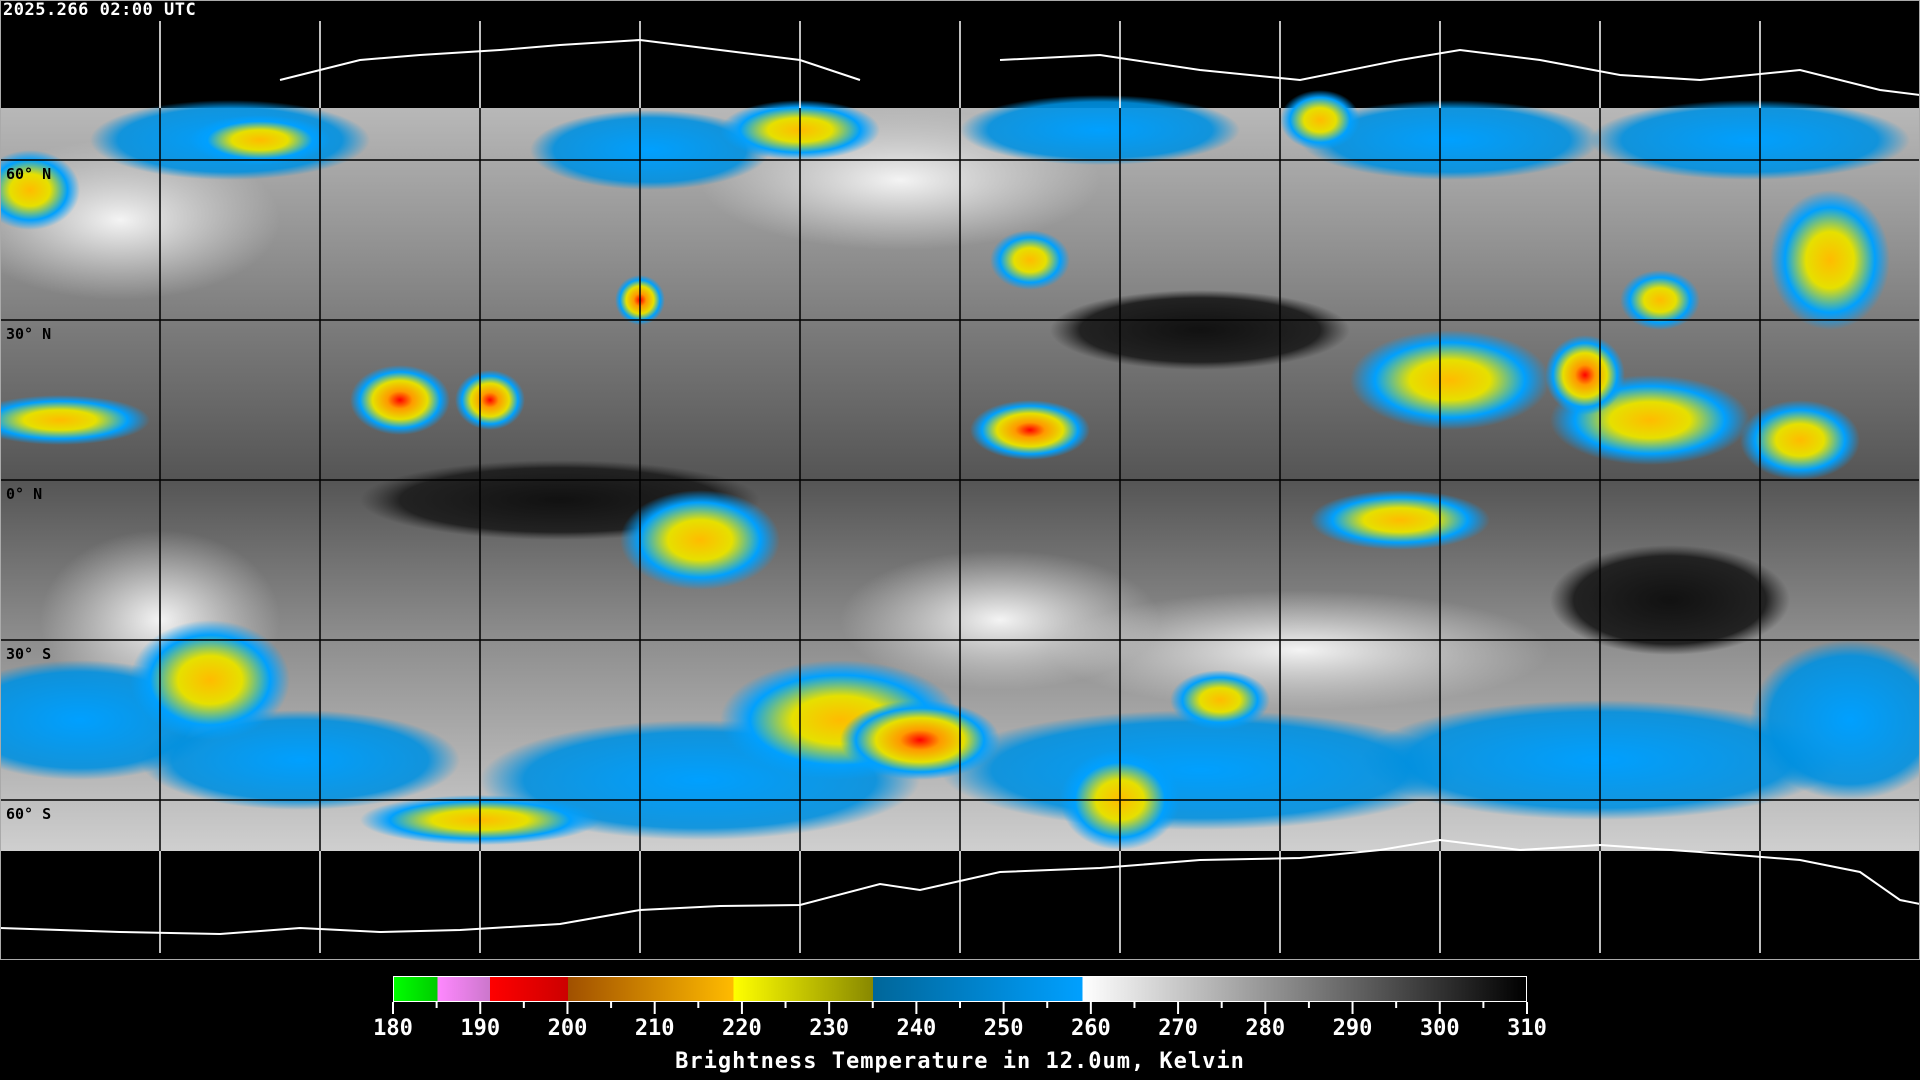  What do you see at coordinates (29, 814) in the screenshot?
I see `lat-label-60s: 60° S` at bounding box center [29, 814].